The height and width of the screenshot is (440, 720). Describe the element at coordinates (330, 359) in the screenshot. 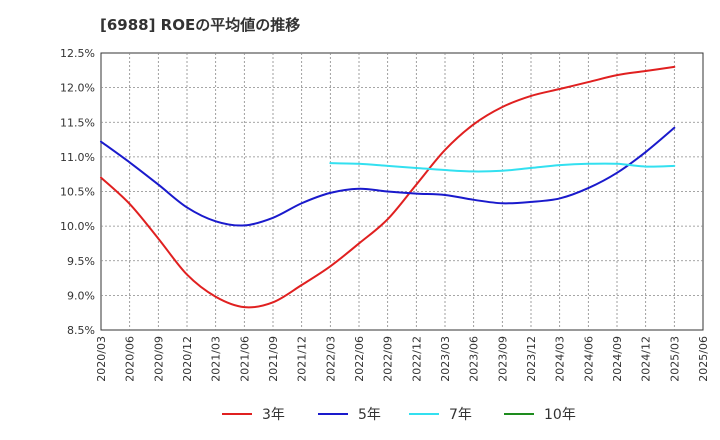

I see `x-tick-label: 2022/03` at that location.